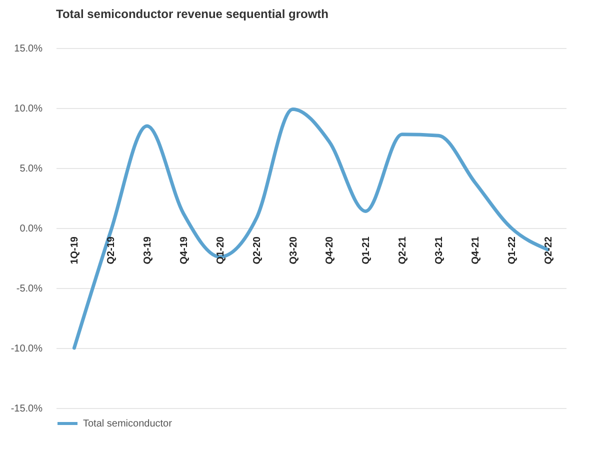  I want to click on y-tick-label: 15.0%, so click(28, 49).